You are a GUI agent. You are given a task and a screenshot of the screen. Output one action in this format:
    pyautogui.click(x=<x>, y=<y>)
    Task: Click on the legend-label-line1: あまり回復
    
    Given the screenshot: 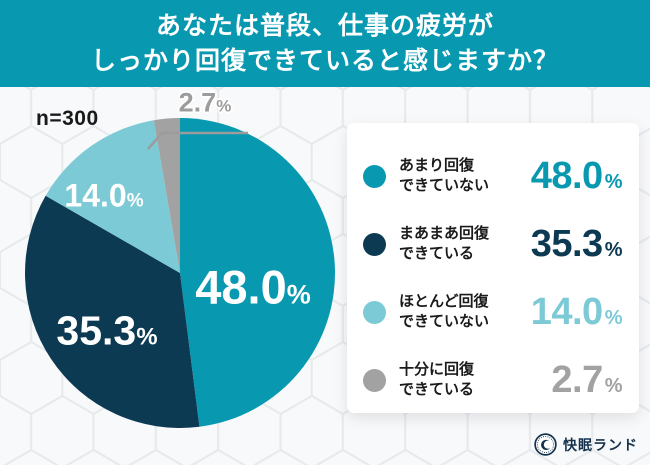 What is the action you would take?
    pyautogui.click(x=437, y=165)
    